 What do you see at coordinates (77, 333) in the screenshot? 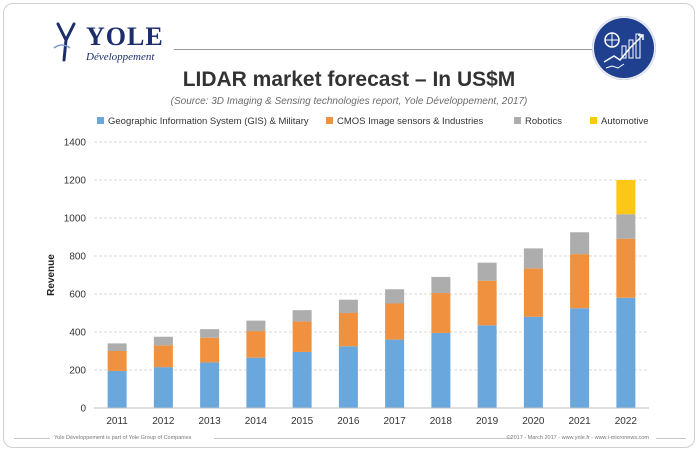
I see `y-tick-label: 400` at bounding box center [77, 333].